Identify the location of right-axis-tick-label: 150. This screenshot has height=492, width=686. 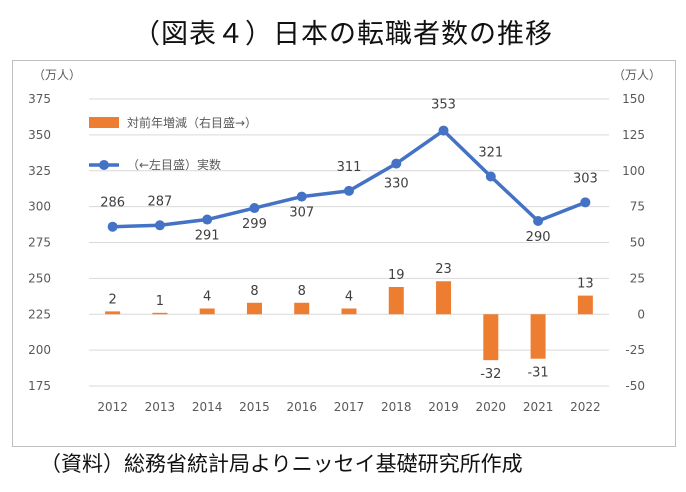
(633, 99).